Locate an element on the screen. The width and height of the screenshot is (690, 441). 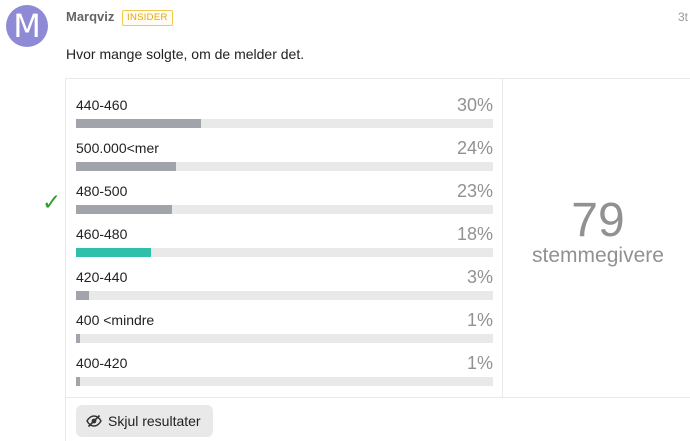
option-percent: 3% is located at coordinates (479, 277).